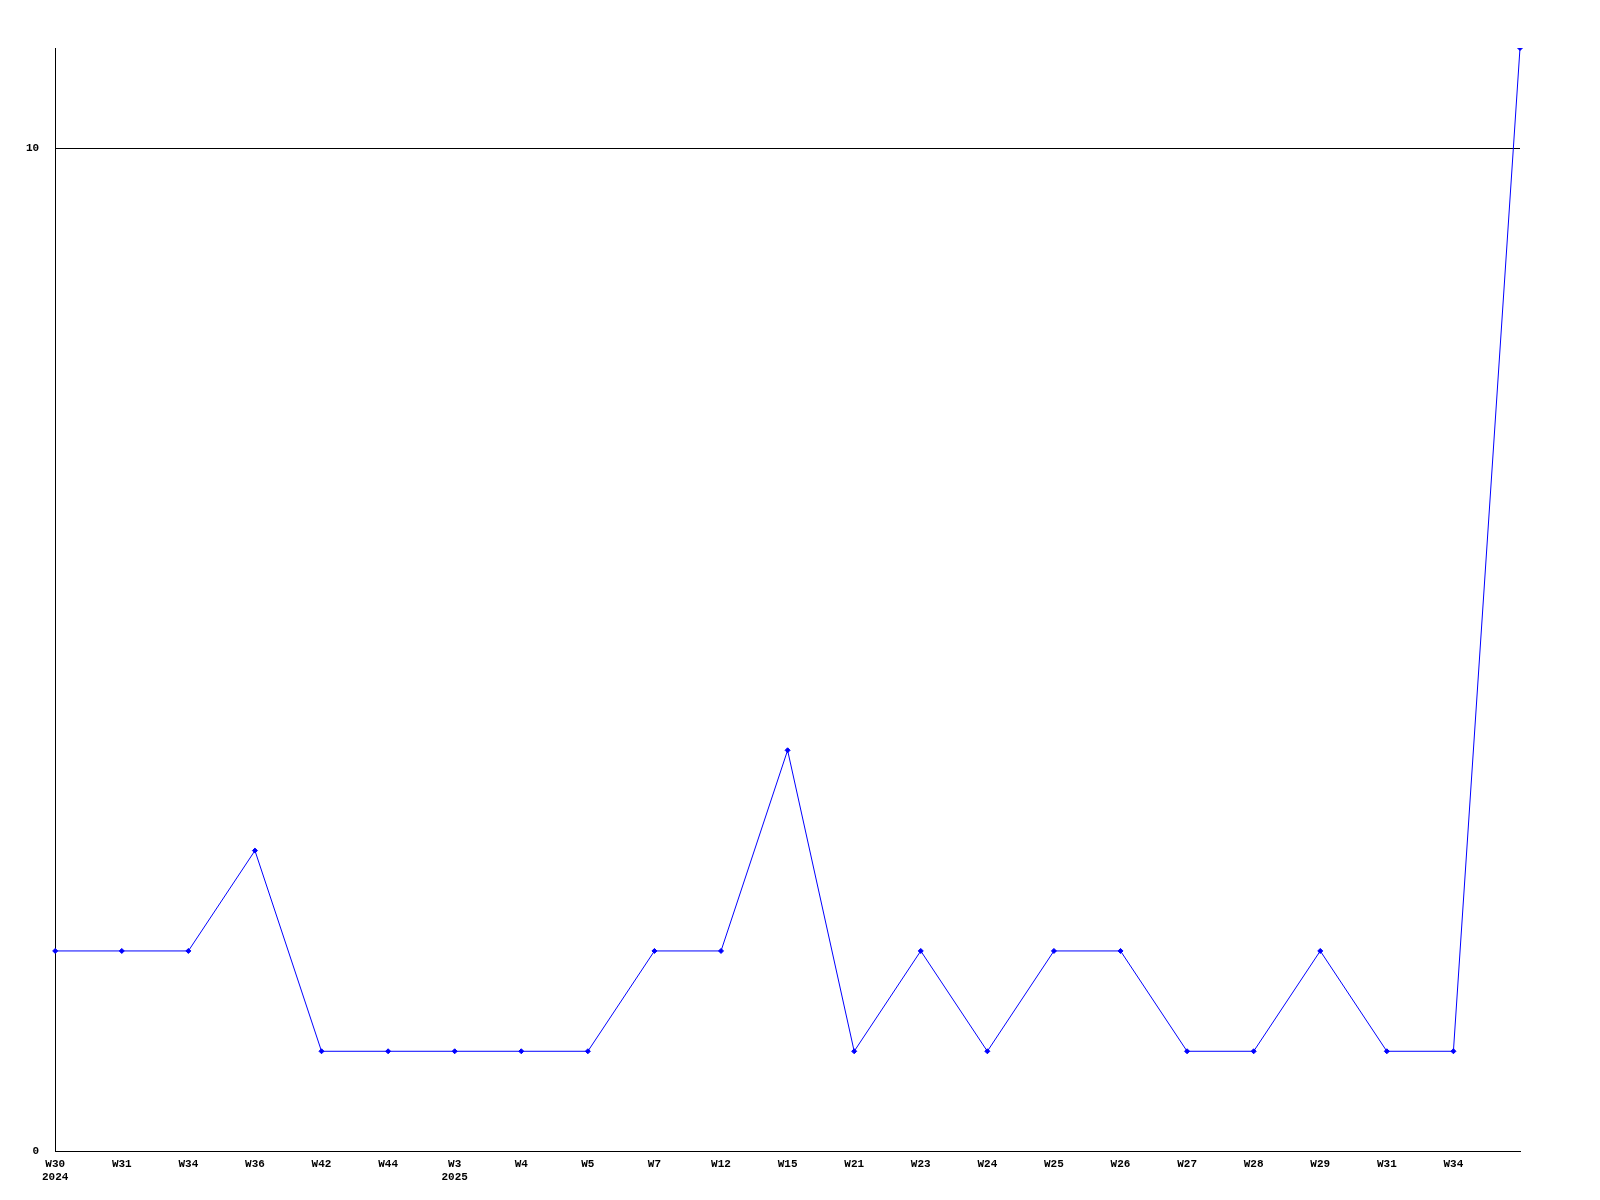  What do you see at coordinates (1054, 1163) in the screenshot?
I see `x-tick-label: W25` at bounding box center [1054, 1163].